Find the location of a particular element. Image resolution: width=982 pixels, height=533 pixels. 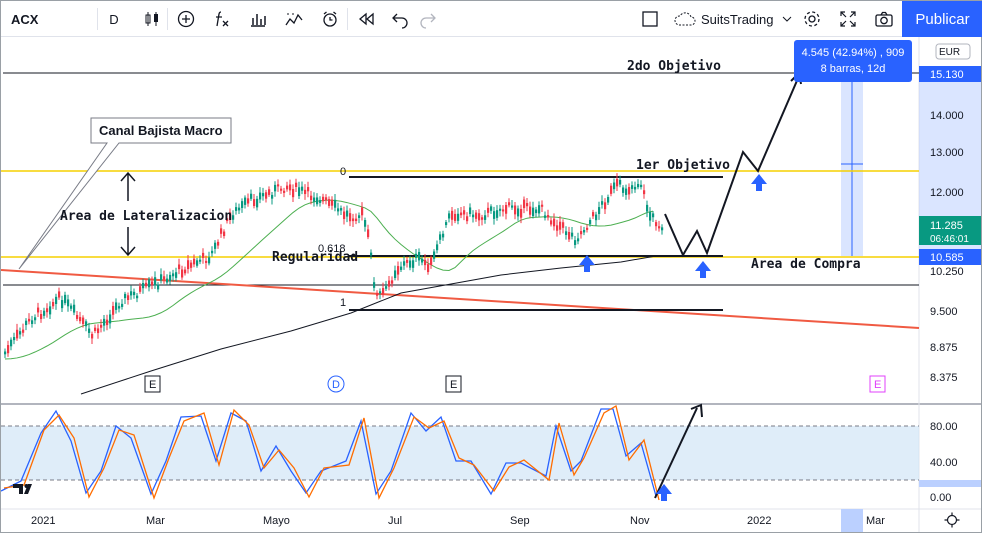

settings-icon is located at coordinates (812, 19).